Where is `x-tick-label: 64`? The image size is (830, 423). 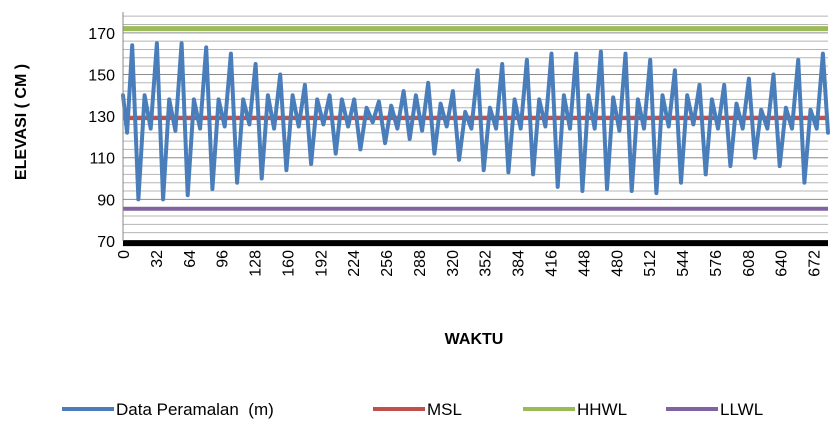
x-tick-label: 64 is located at coordinates (190, 259).